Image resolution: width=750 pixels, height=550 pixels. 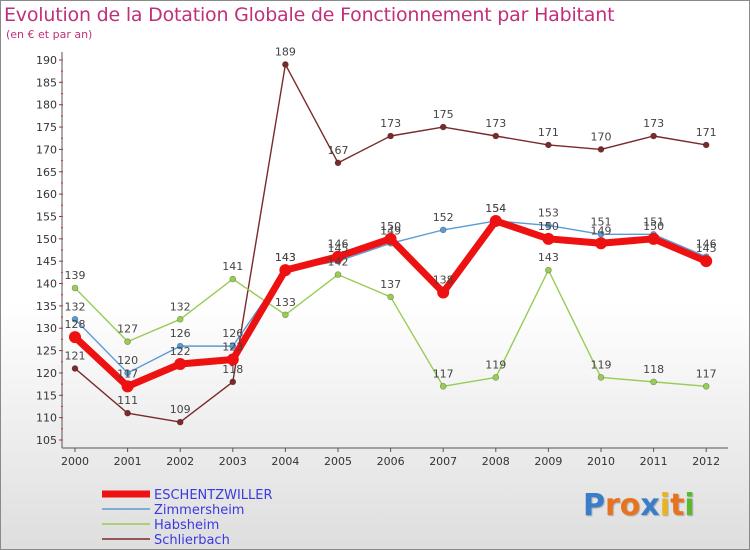 I want to click on y-tick-label: 175, so click(x=46, y=127).